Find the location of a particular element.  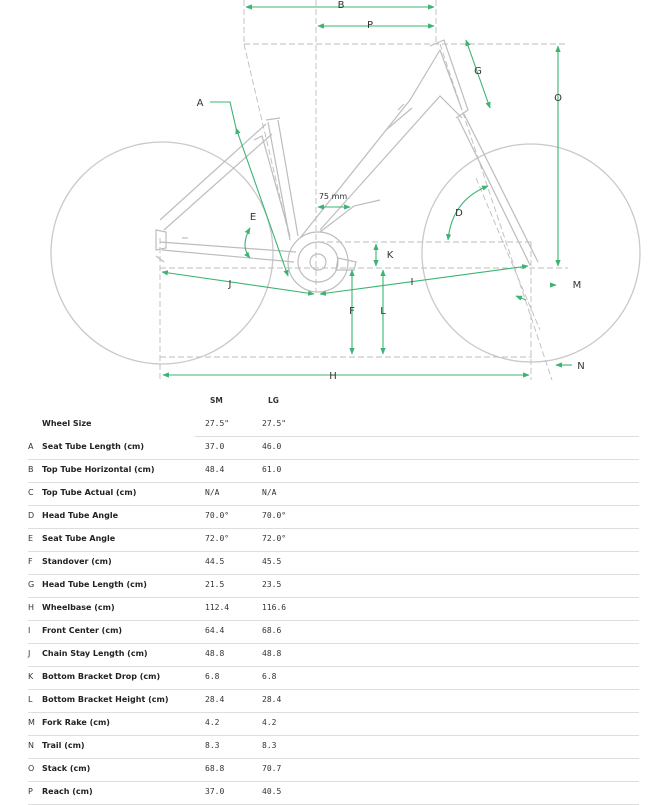

dim-label-o: O is located at coordinates (558, 98).